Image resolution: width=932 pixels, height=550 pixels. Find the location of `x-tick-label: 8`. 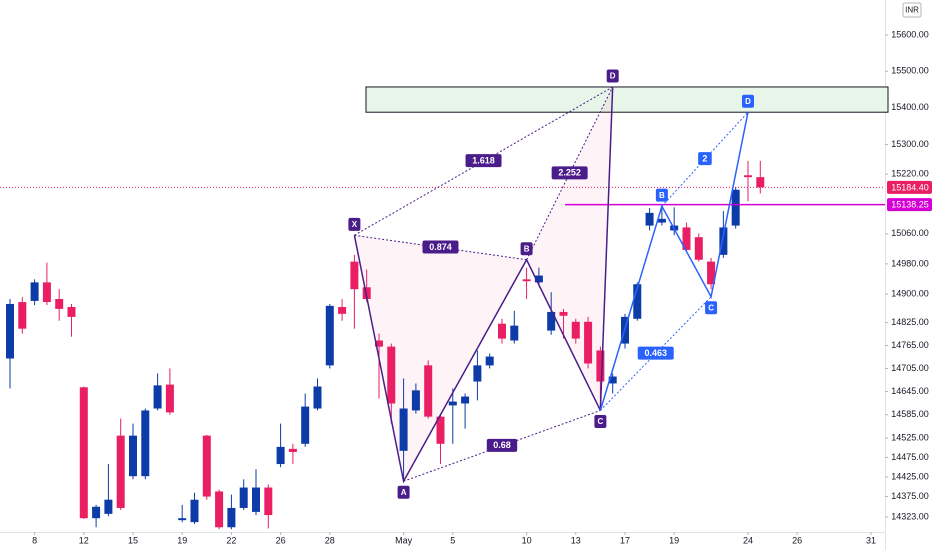

x-tick-label: 8 is located at coordinates (34, 540).